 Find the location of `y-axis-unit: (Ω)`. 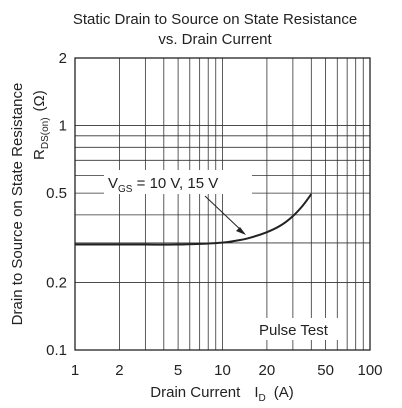

y-axis-unit: (Ω) is located at coordinates (39, 100).